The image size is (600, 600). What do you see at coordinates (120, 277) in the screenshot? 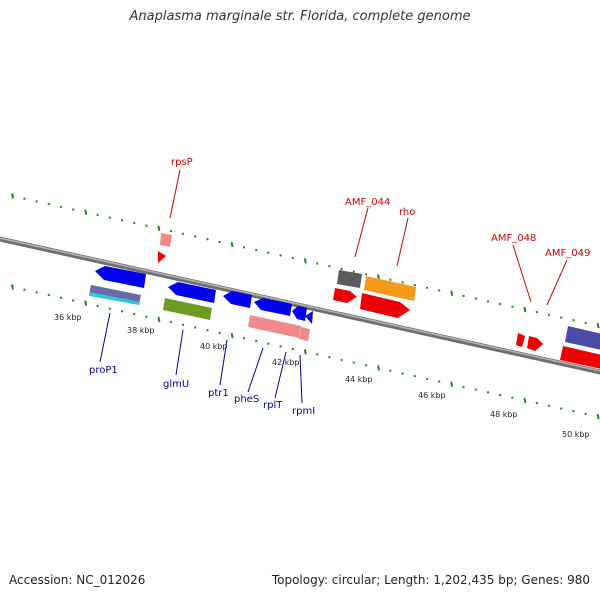
I see `gene-proP1-arrow` at bounding box center [120, 277].